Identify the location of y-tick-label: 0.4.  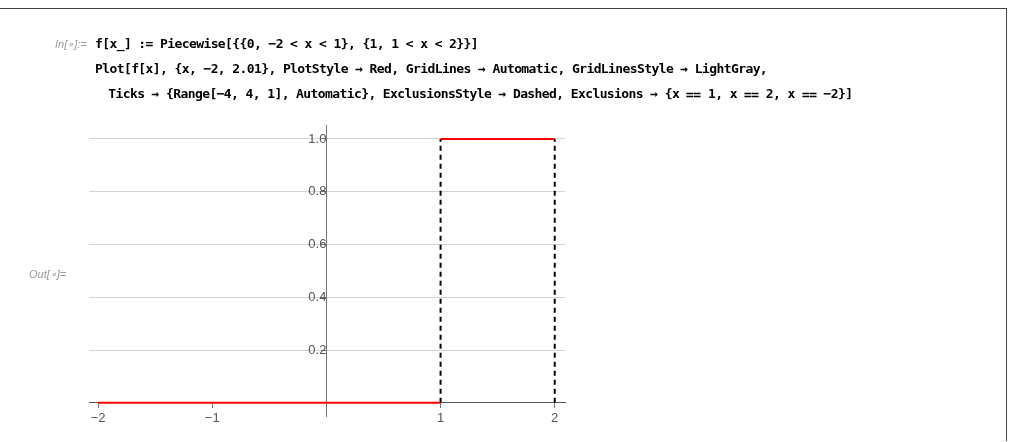
(317, 296).